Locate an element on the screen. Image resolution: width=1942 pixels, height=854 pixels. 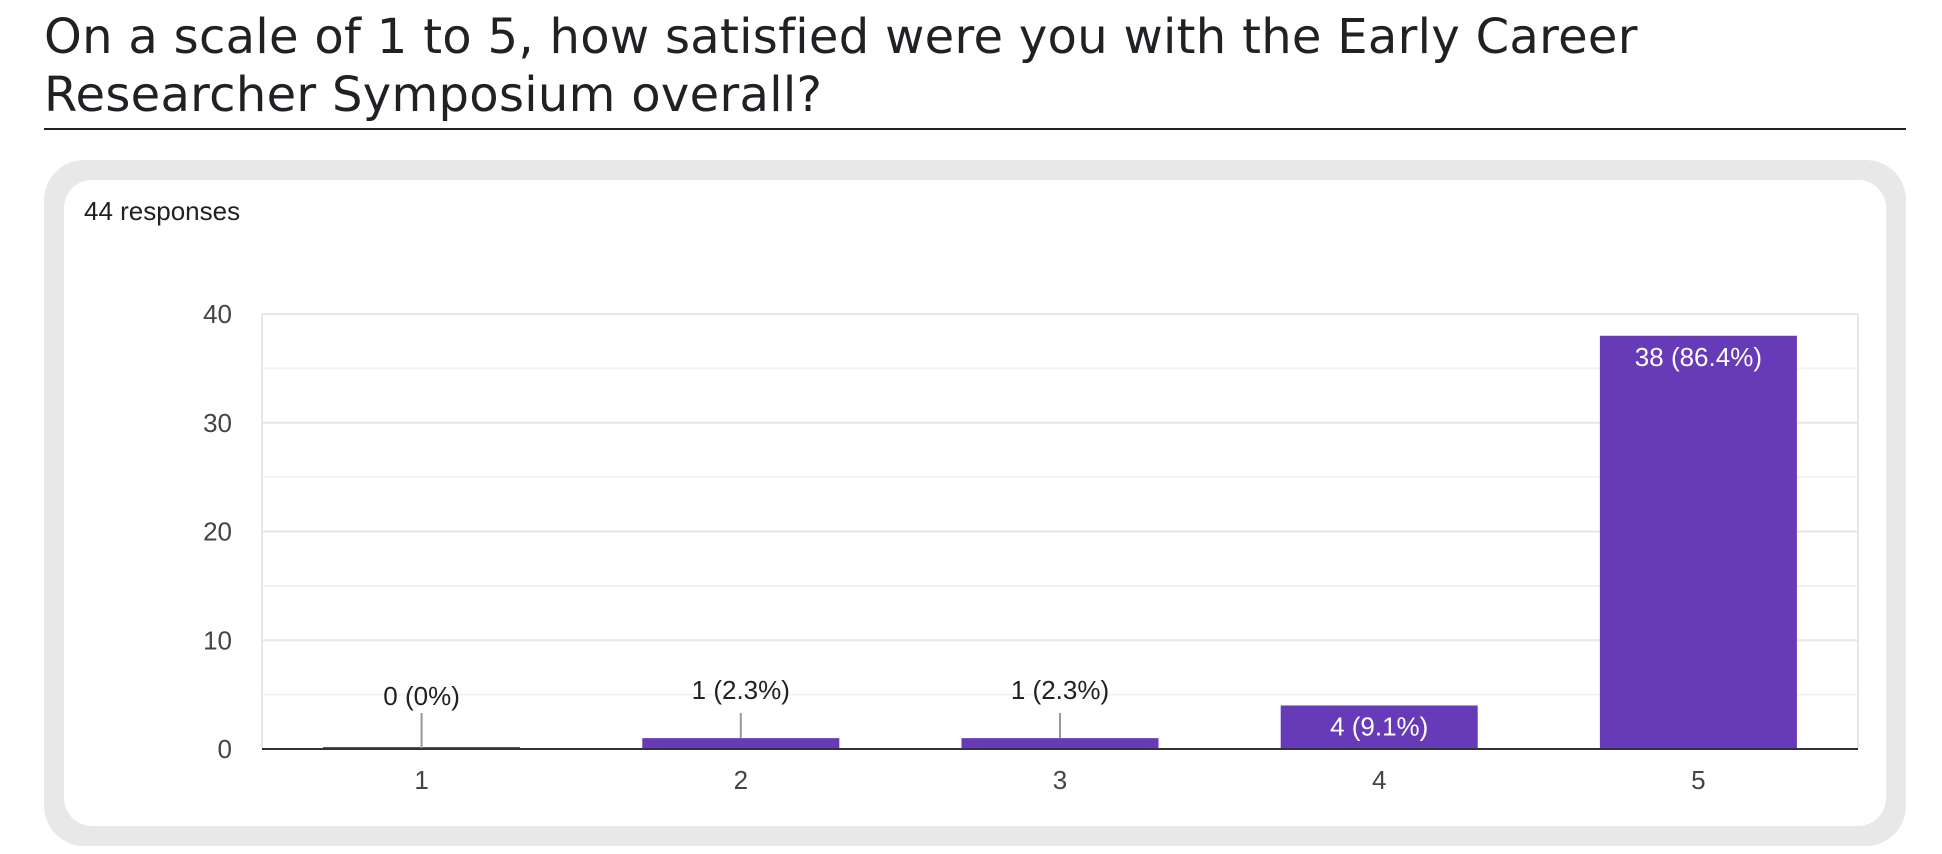
x-tick-label: 5 is located at coordinates (1698, 780).